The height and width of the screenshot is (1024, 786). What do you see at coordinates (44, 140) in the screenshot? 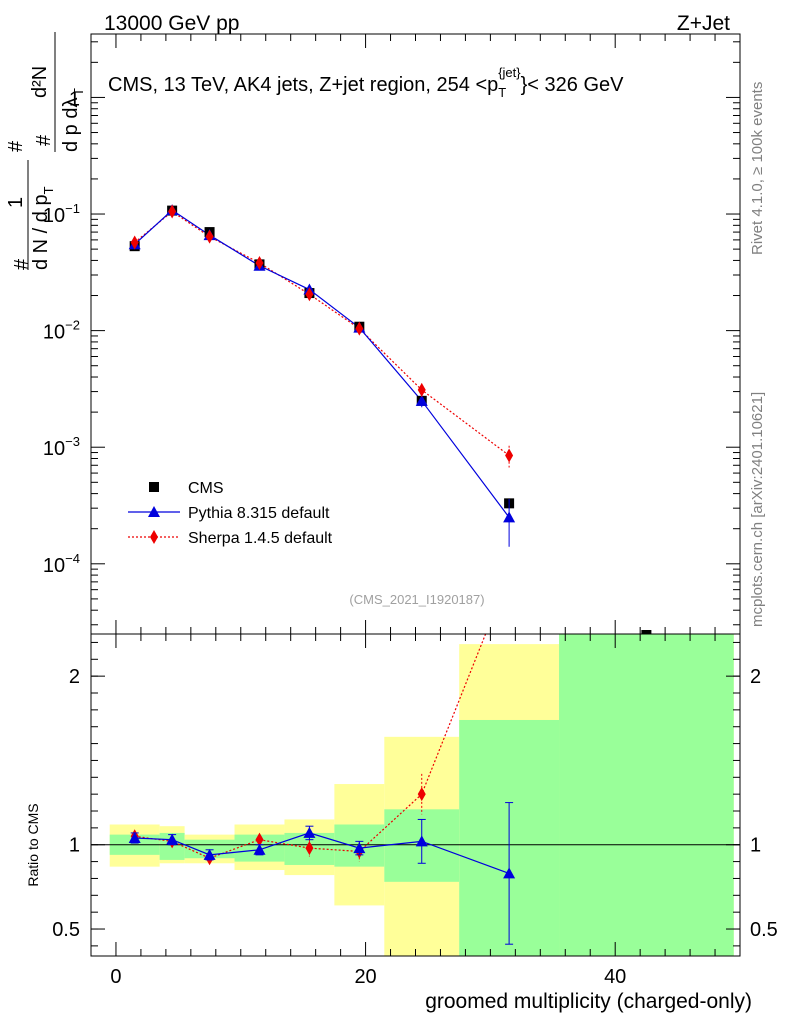
I see `main-ylabel-hash3: #` at bounding box center [44, 140].